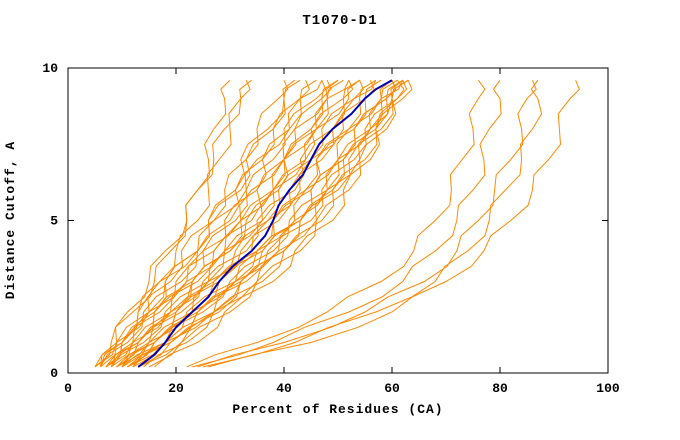  Describe the element at coordinates (176, 388) in the screenshot. I see `x-tick-label: 20` at that location.